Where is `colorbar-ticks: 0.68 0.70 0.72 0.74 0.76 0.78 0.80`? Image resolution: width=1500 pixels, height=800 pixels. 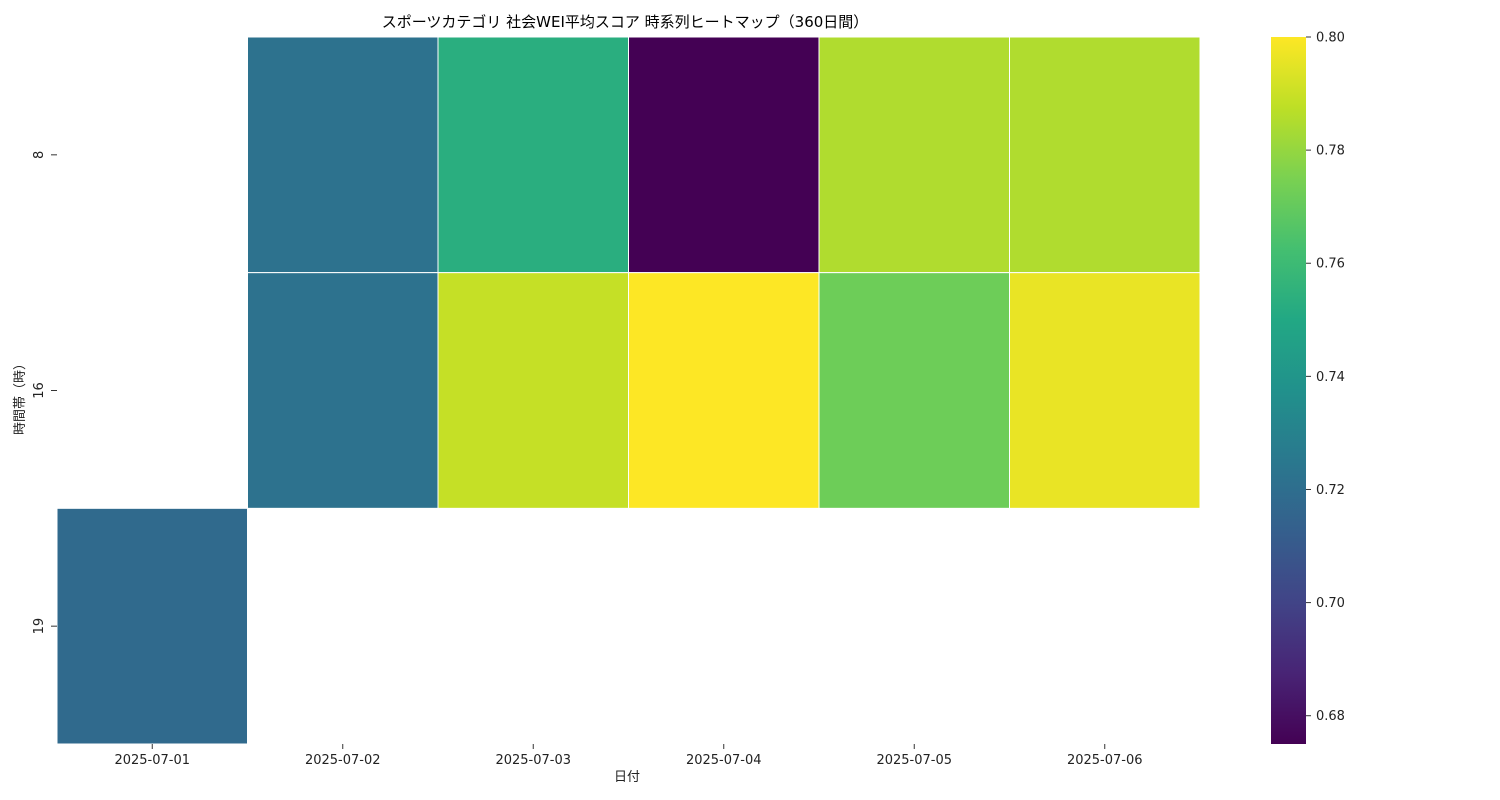
colorbar-ticks: 0.68 0.70 0.72 0.74 0.76 0.78 0.80 is located at coordinates (1325, 377).